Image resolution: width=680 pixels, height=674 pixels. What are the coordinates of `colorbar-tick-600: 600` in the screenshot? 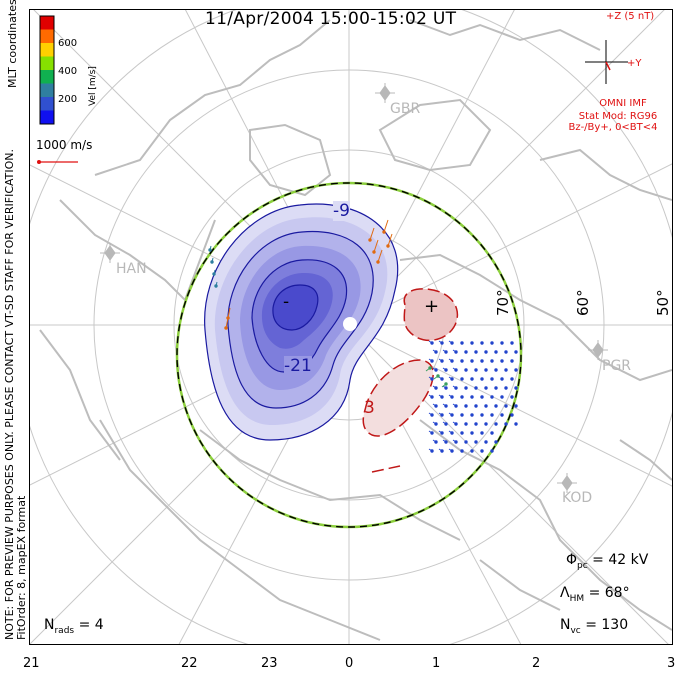 It's located at (68, 43).